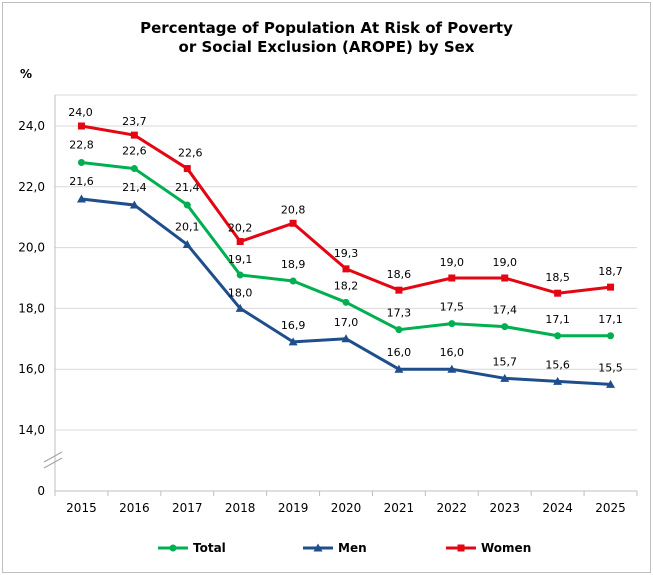 The width and height of the screenshot is (653, 575). What do you see at coordinates (293, 223) in the screenshot?
I see `point-women-2019` at bounding box center [293, 223].